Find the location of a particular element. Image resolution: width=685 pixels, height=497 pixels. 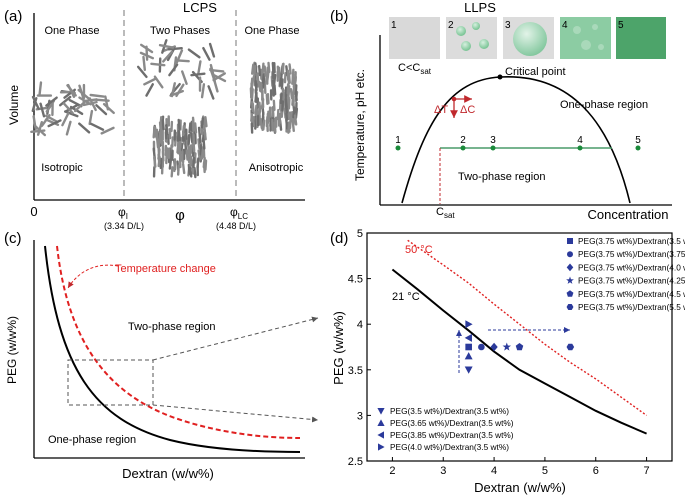

legend-marker-triangle-up is located at coordinates (381, 422).